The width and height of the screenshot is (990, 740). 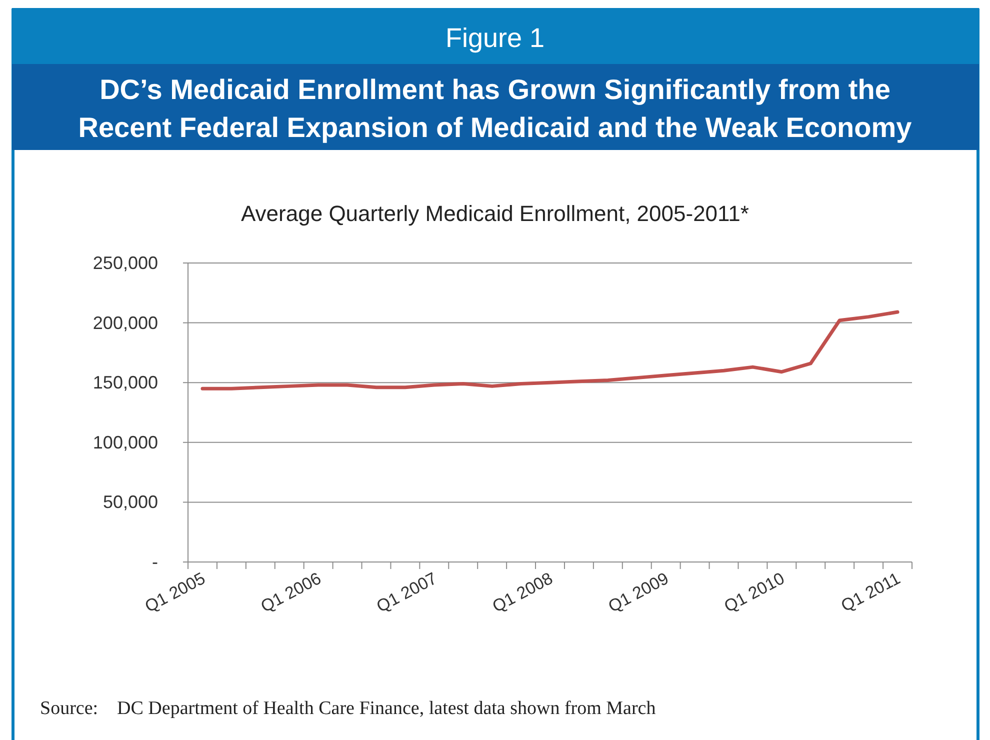 What do you see at coordinates (125, 382) in the screenshot?
I see `y-tick-label: 150,000` at bounding box center [125, 382].